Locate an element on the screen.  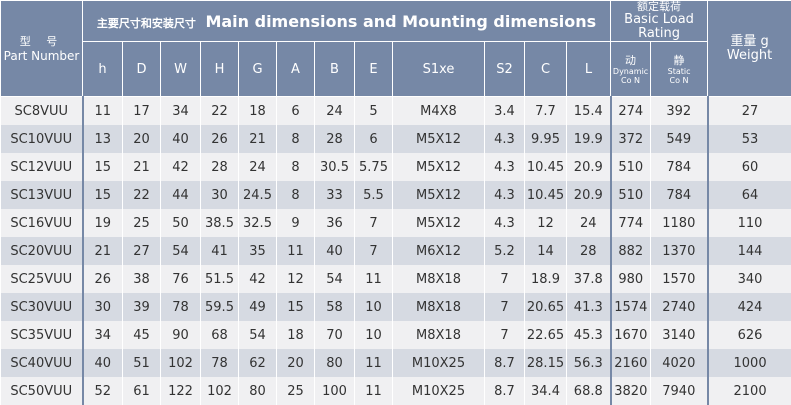
table-cell: 34 is located at coordinates (103, 335).